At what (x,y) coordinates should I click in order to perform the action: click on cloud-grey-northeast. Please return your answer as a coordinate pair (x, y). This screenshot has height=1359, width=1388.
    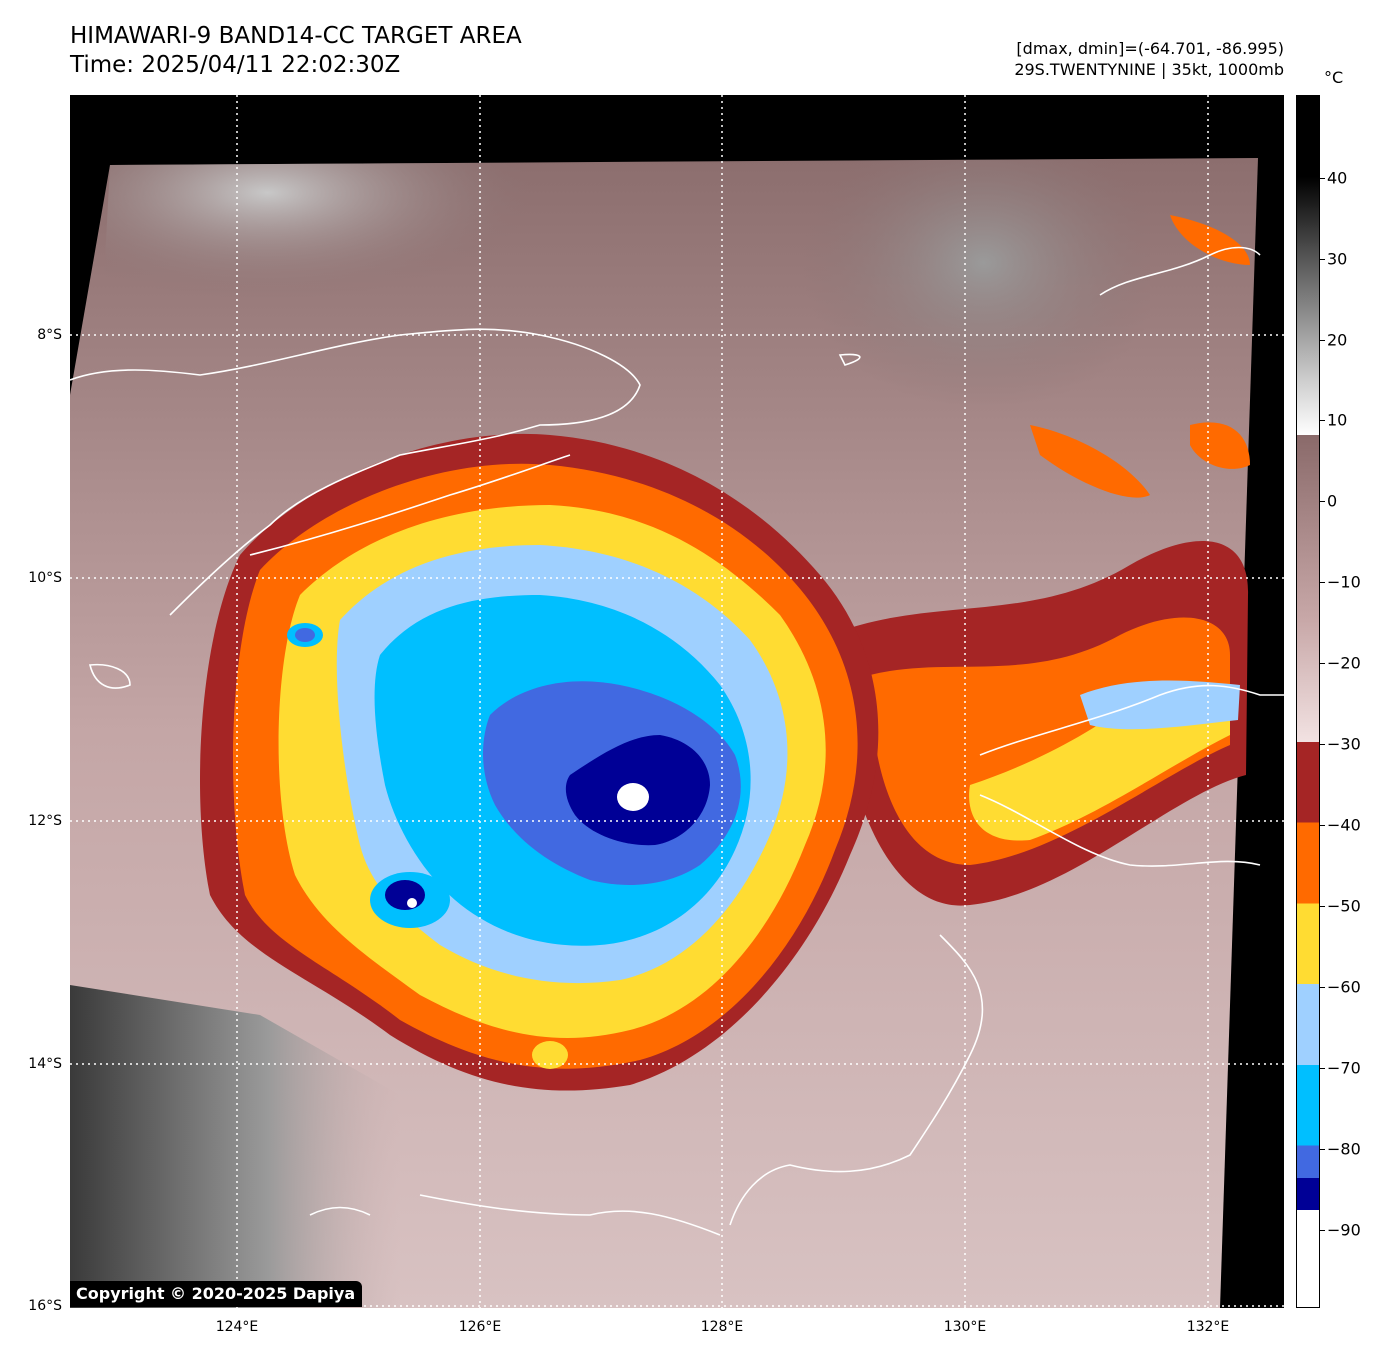
    Looking at the image, I should click on (890, 367).